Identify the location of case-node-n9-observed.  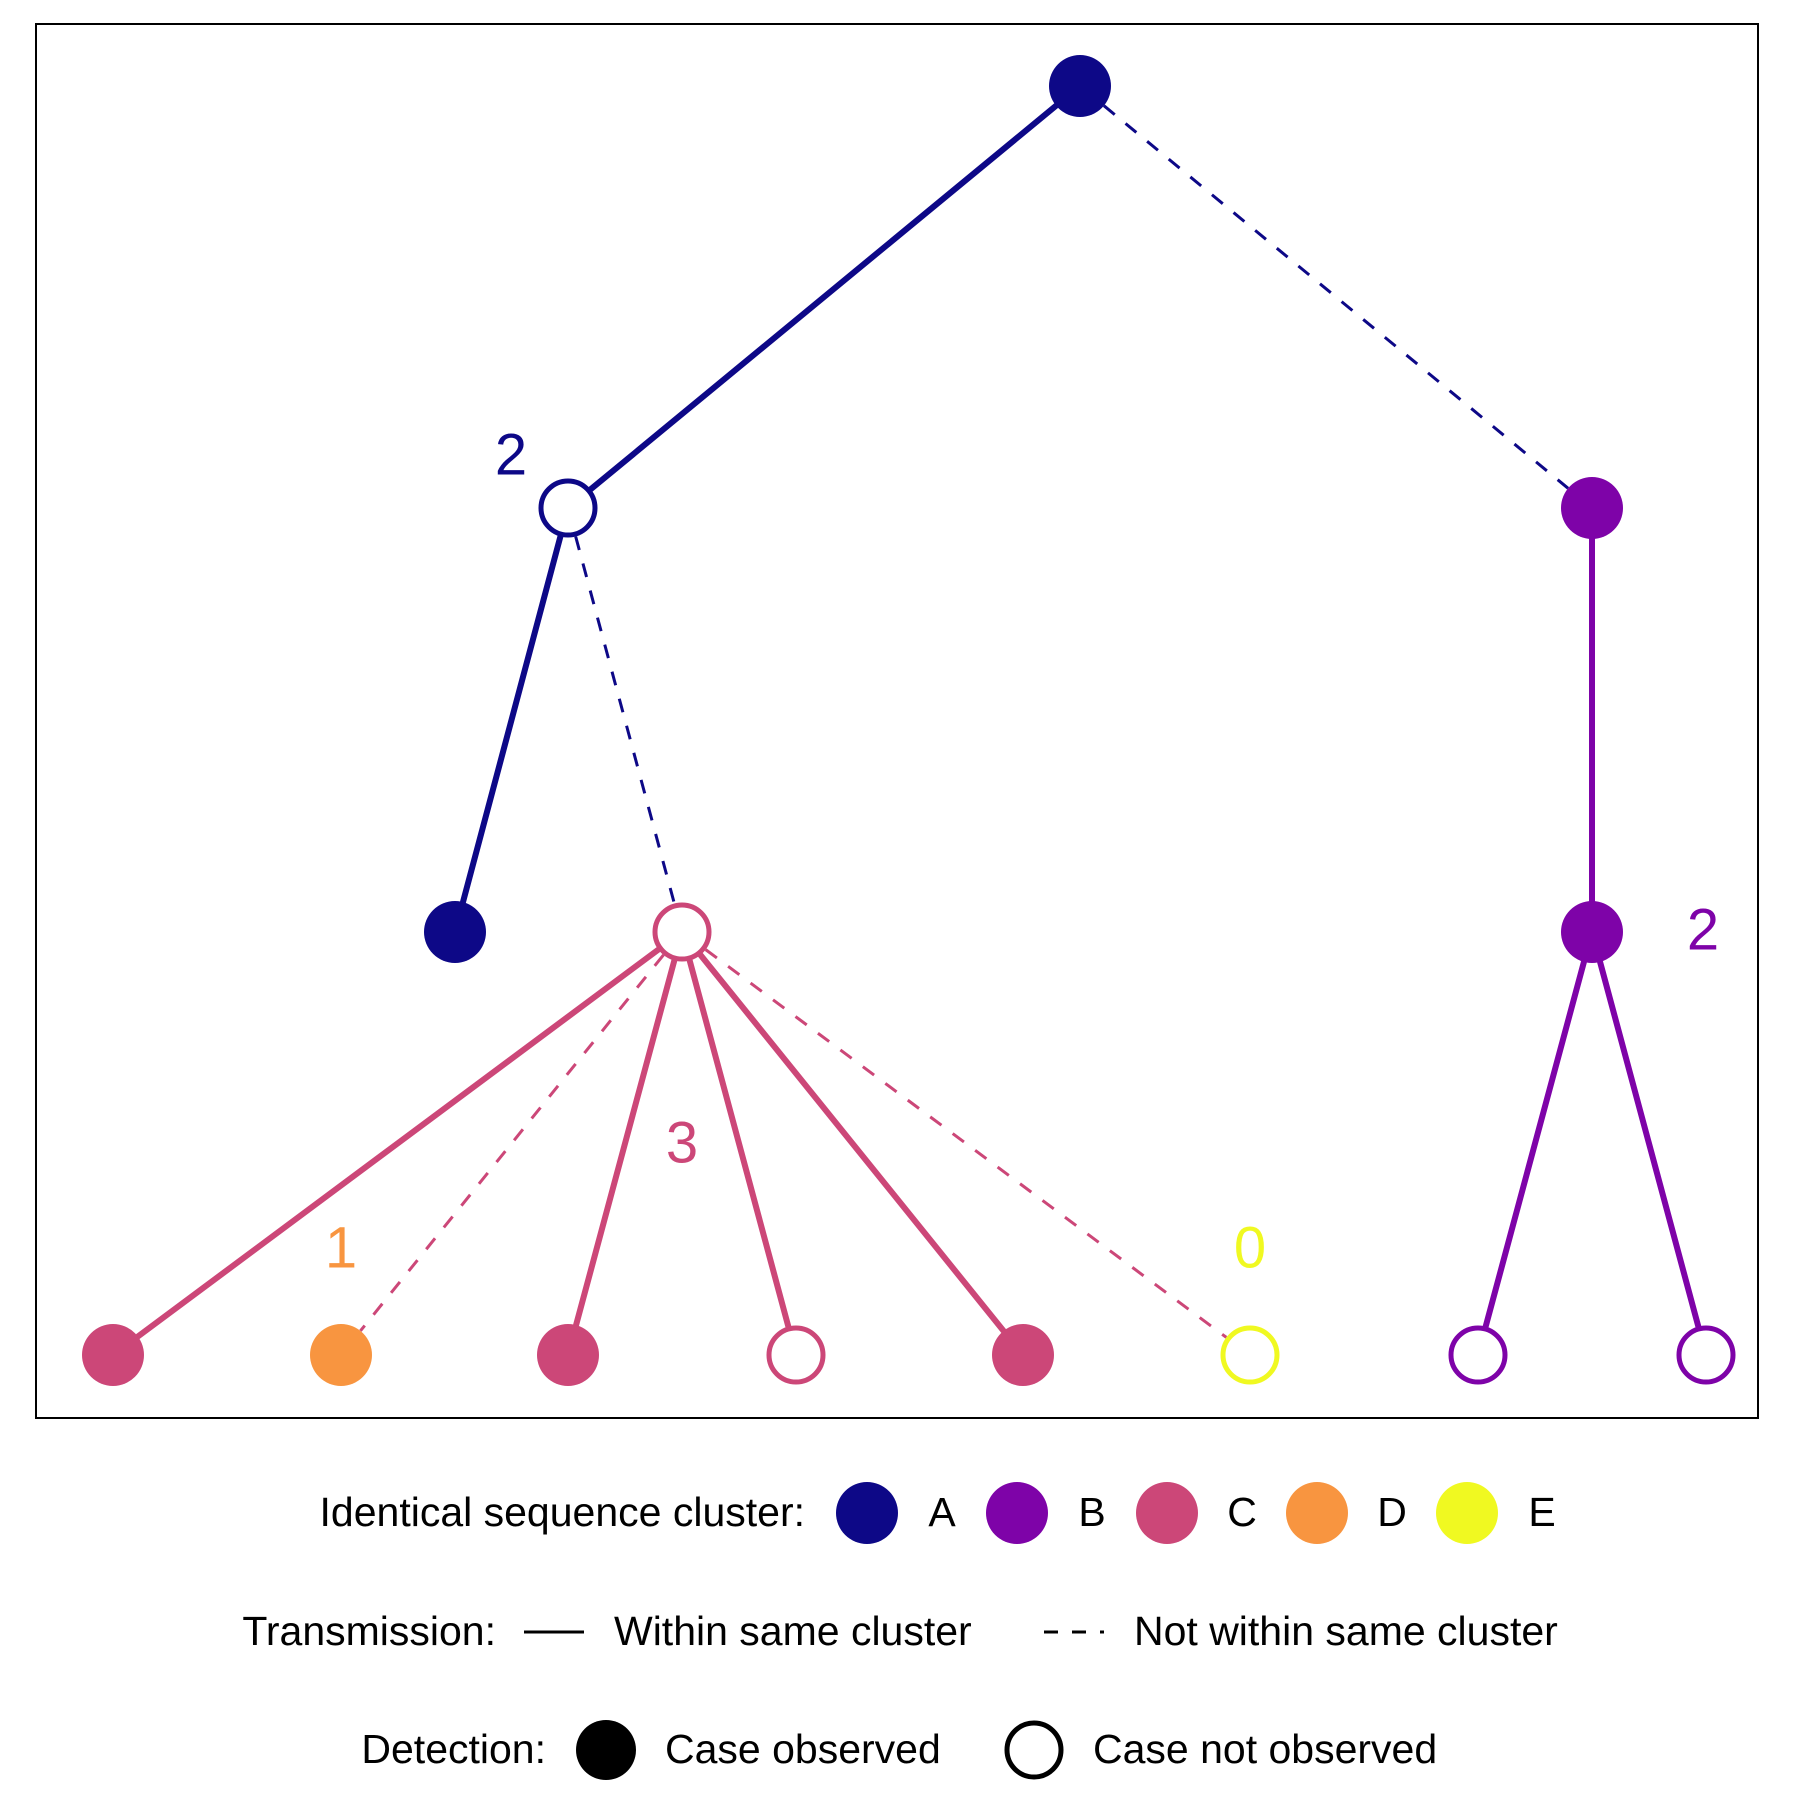
(568, 1355).